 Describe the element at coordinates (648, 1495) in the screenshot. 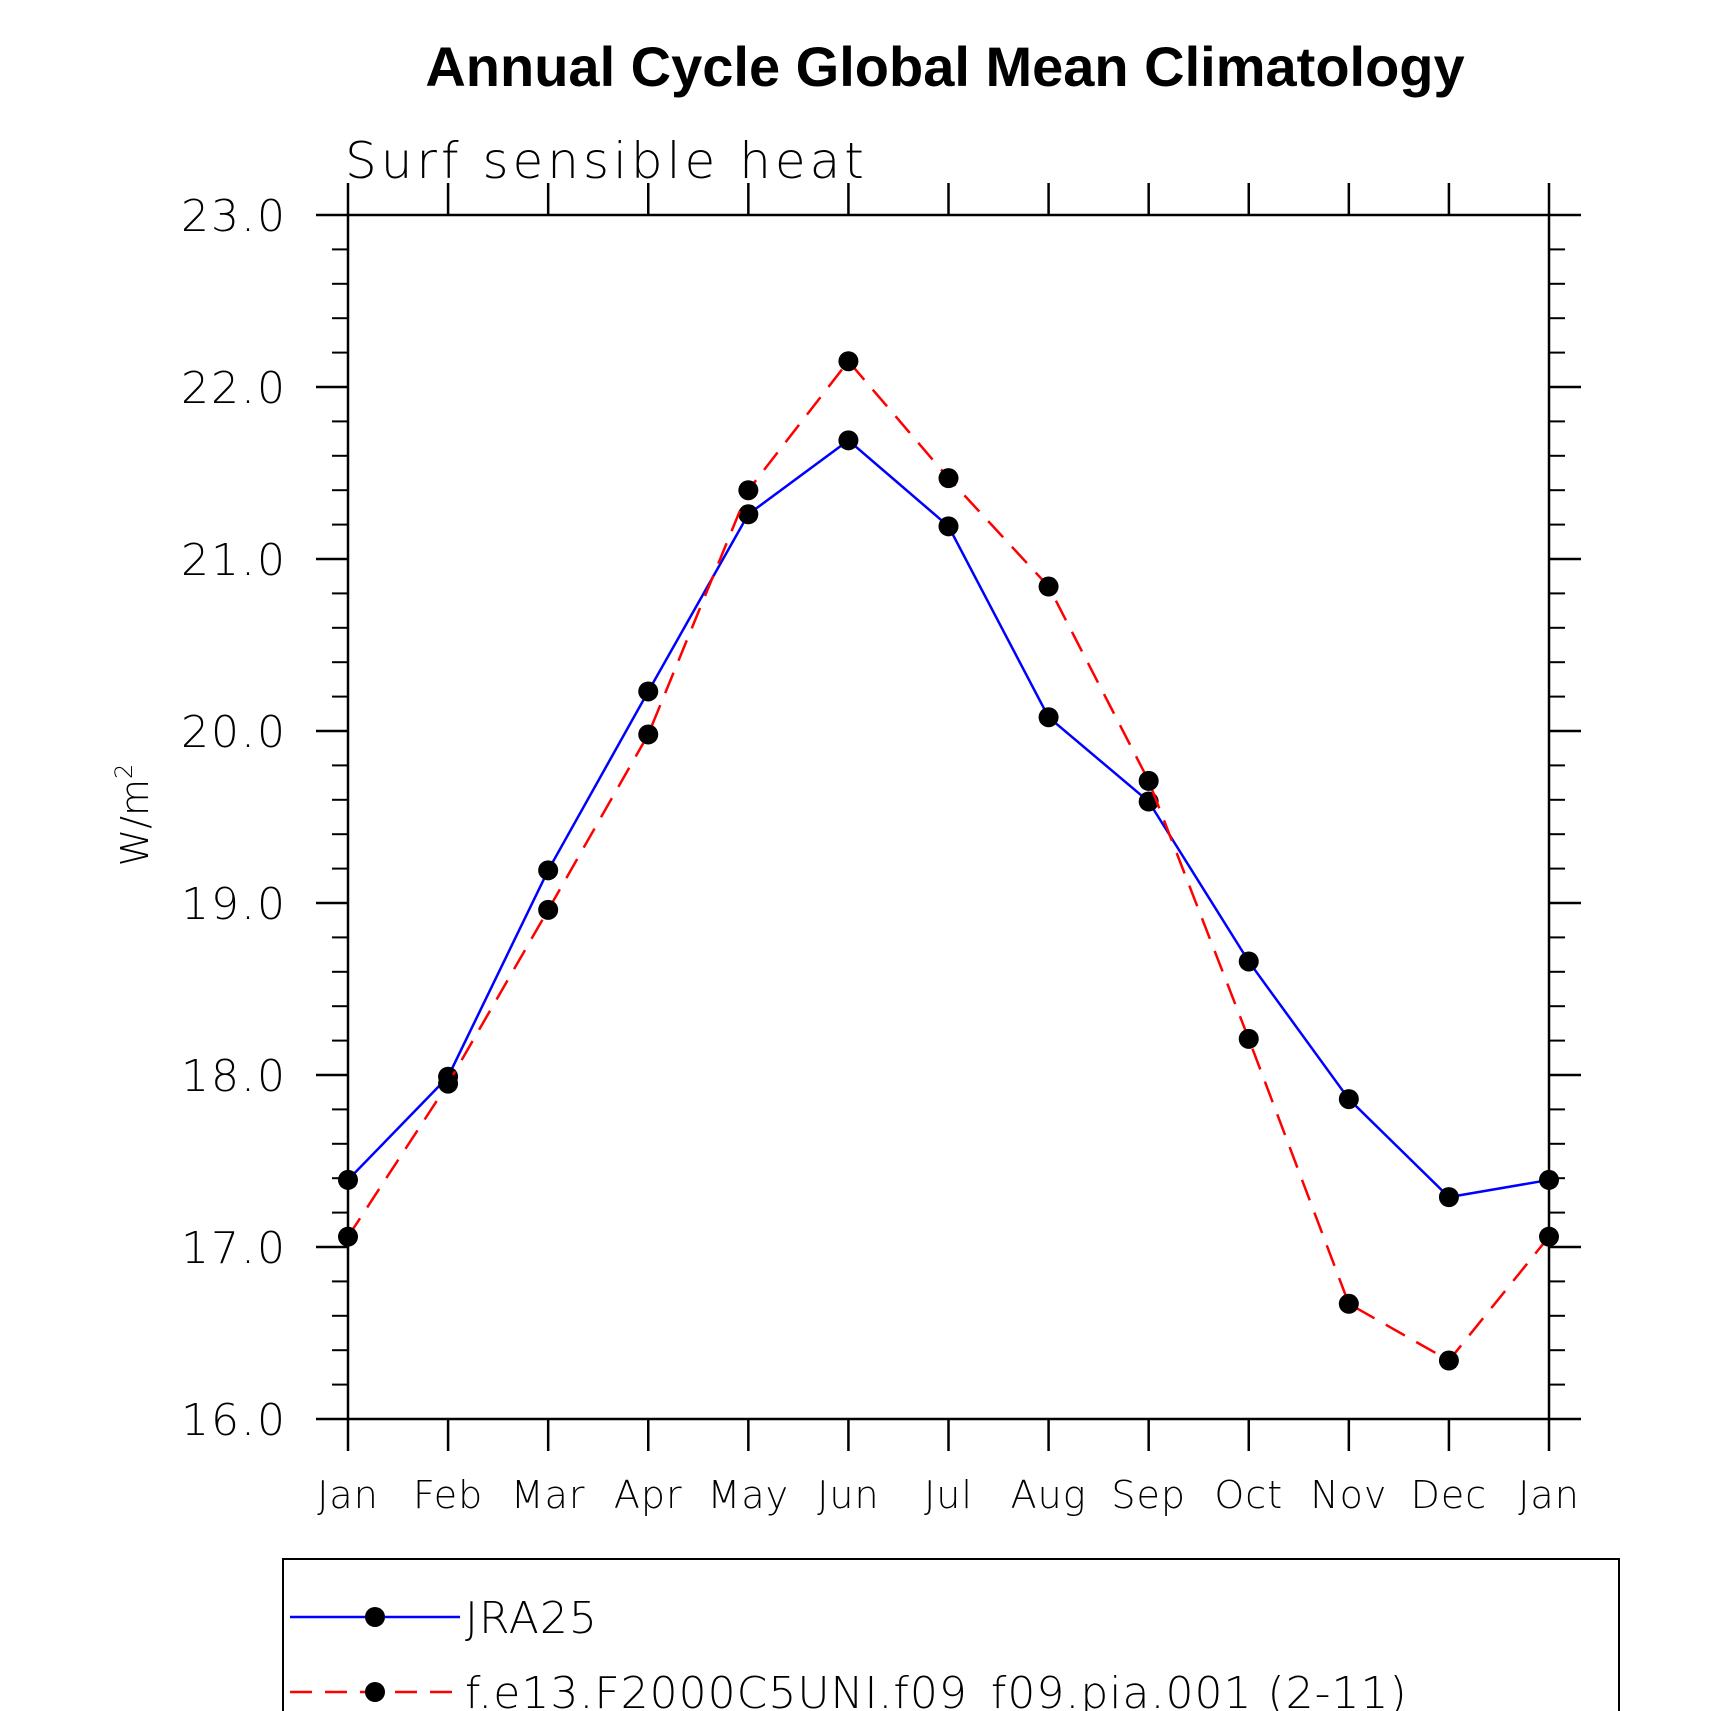

I see `x-tick-label: Apr` at that location.